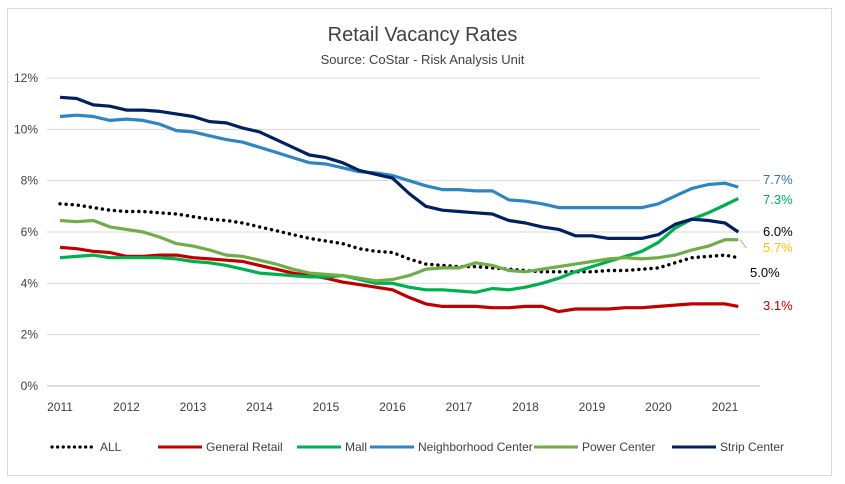 The width and height of the screenshot is (845, 484). What do you see at coordinates (658, 407) in the screenshot?
I see `x-tick-label: 2020` at bounding box center [658, 407].